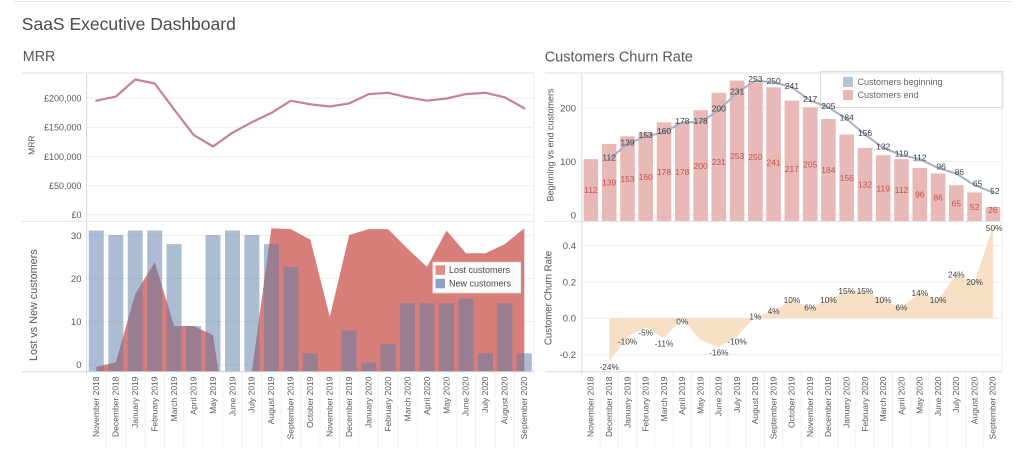 The width and height of the screenshot is (1024, 460). What do you see at coordinates (719, 162) in the screenshot?
I see `svg-text: 231` at bounding box center [719, 162].